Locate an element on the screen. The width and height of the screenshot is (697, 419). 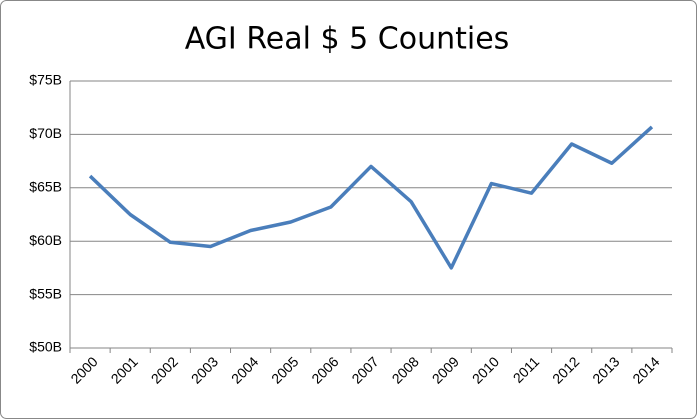
y-tick-label: $75B is located at coordinates (45, 80).